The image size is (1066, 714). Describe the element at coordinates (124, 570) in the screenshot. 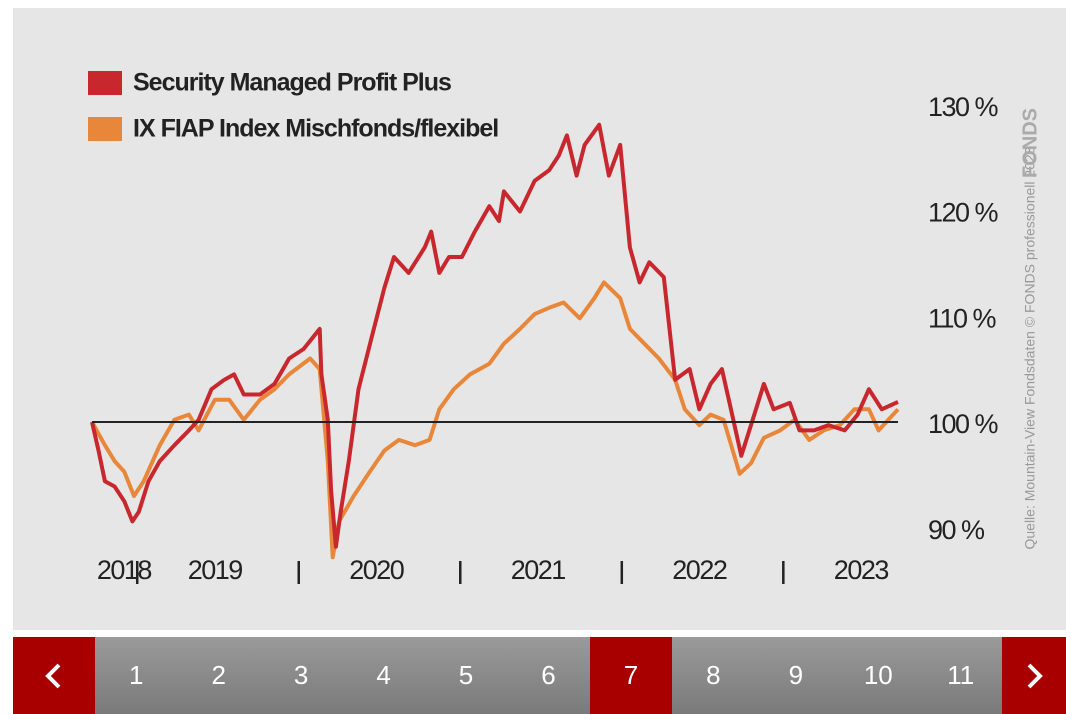

I see `x-tick-label: 2018` at that location.